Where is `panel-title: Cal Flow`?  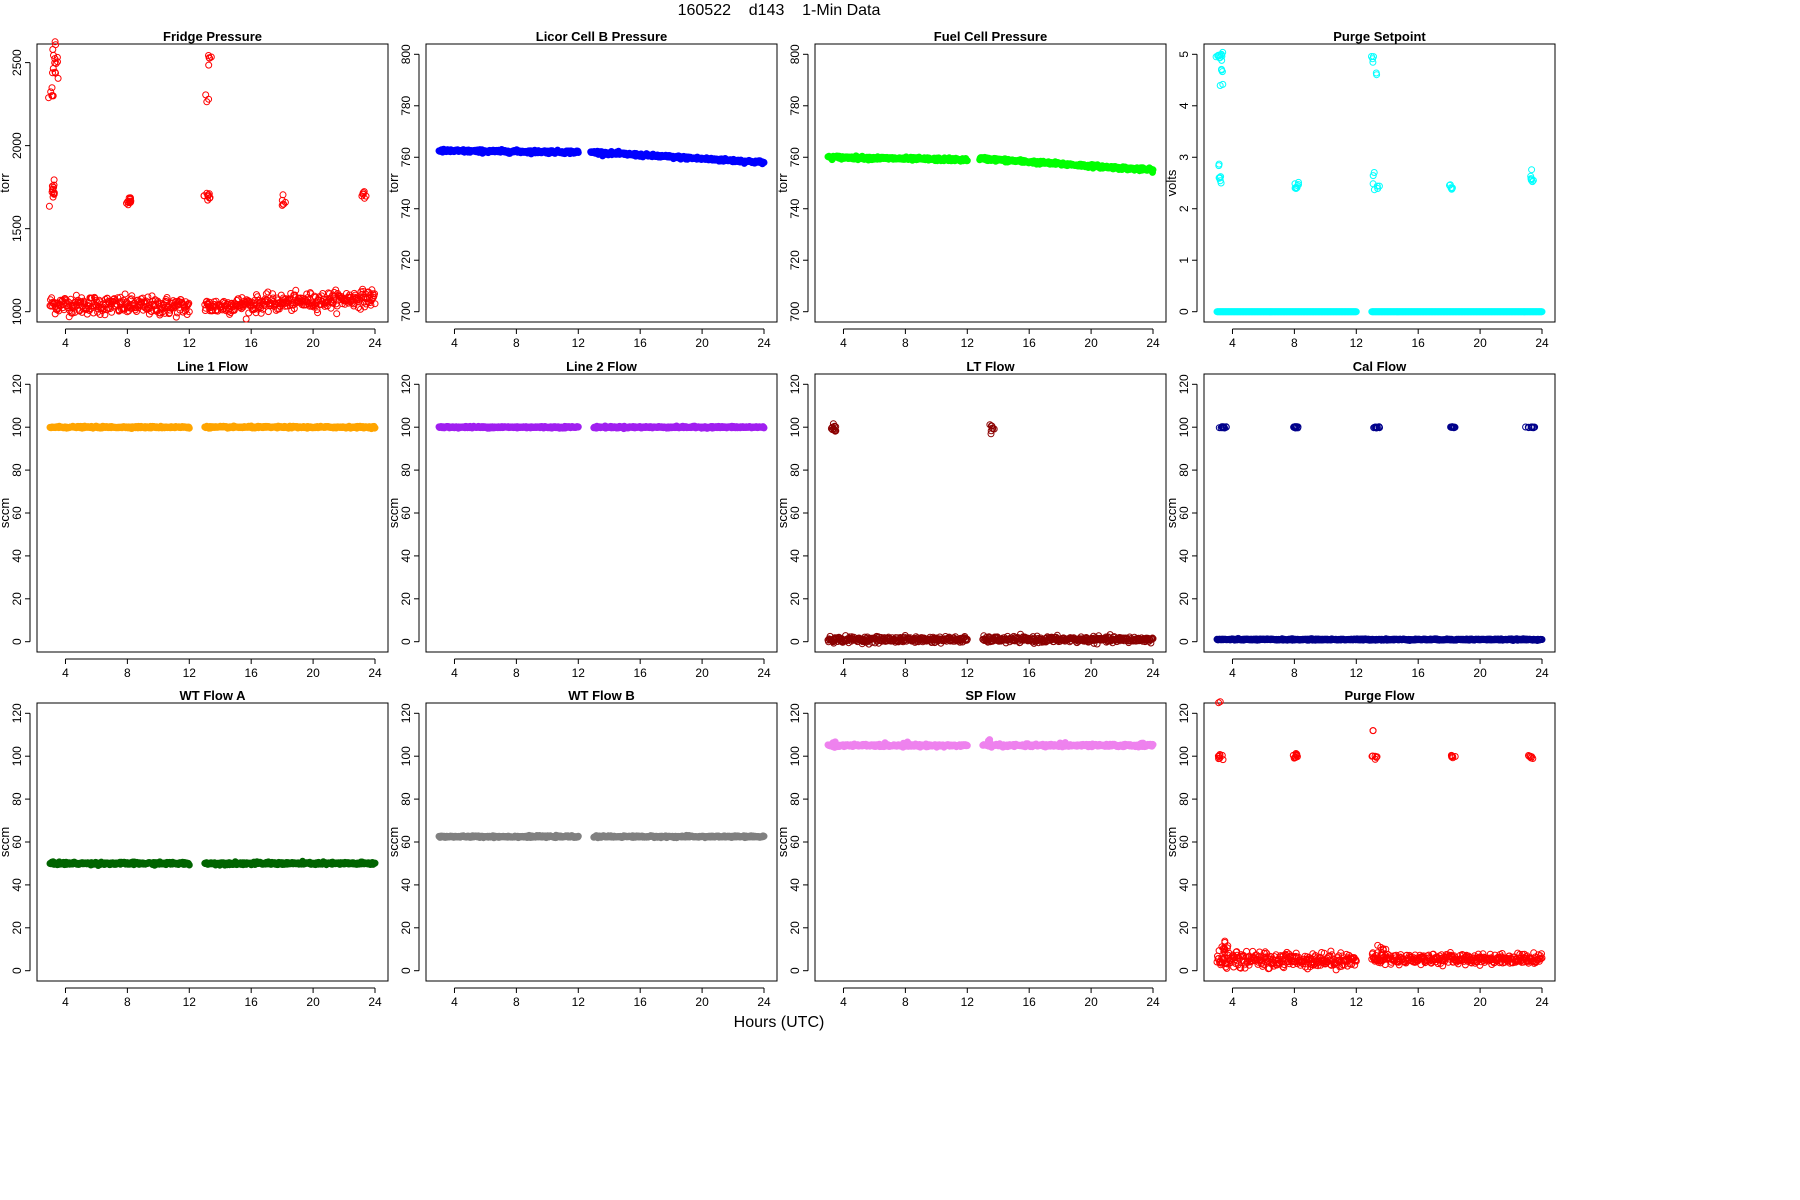 panel-title: Cal Flow is located at coordinates (1380, 366).